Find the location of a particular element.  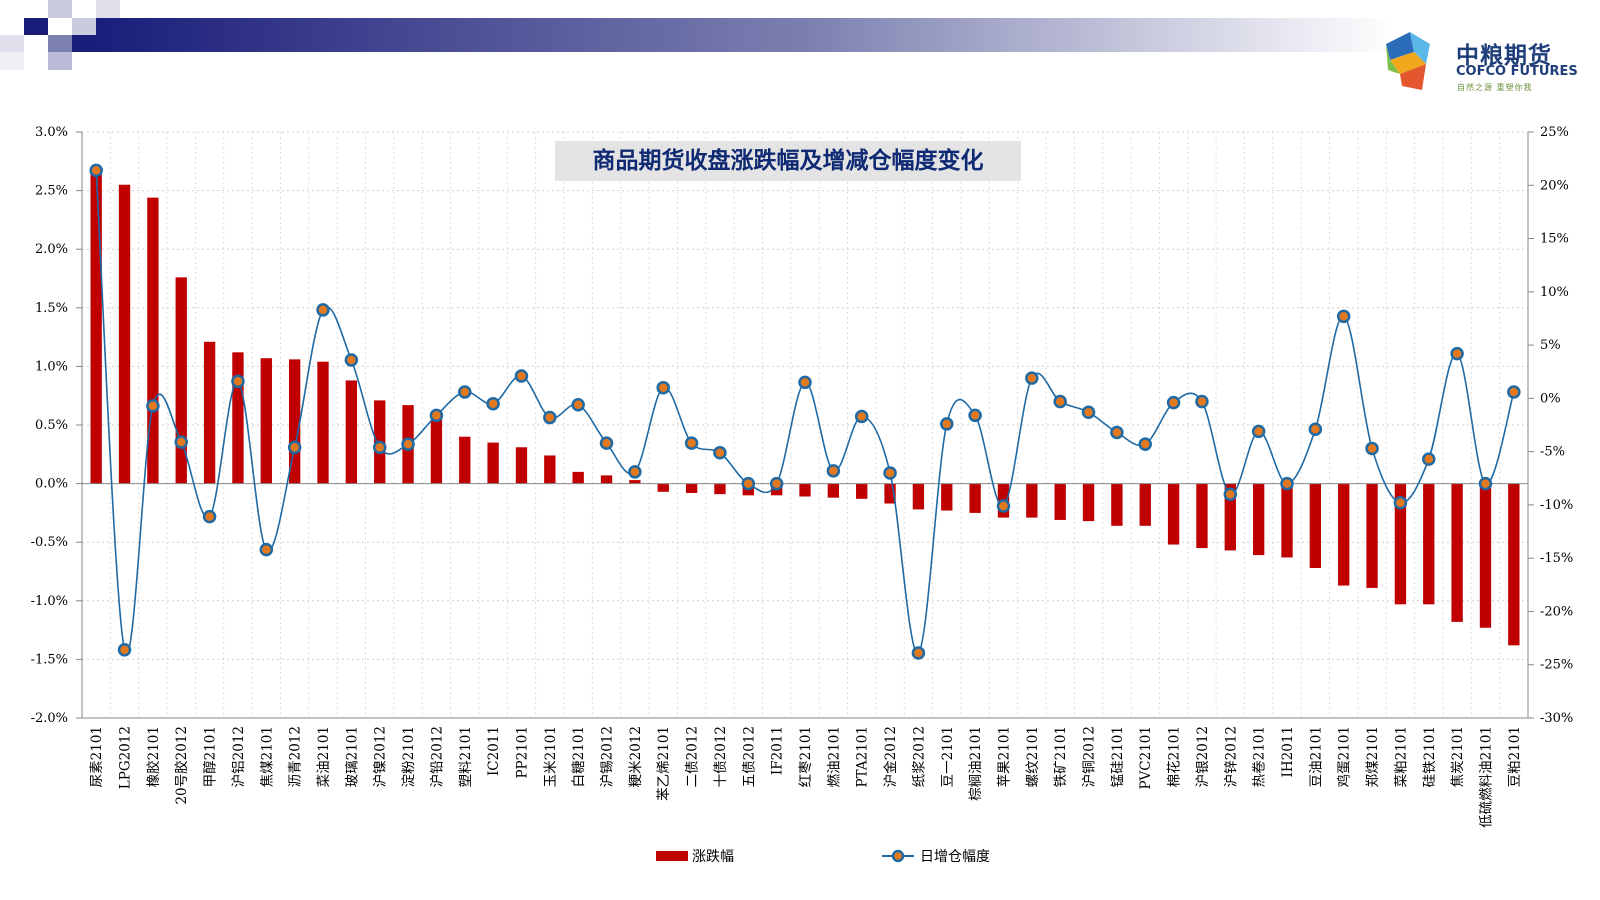

x-tick-label: 豆一2101 is located at coordinates (948, 756).